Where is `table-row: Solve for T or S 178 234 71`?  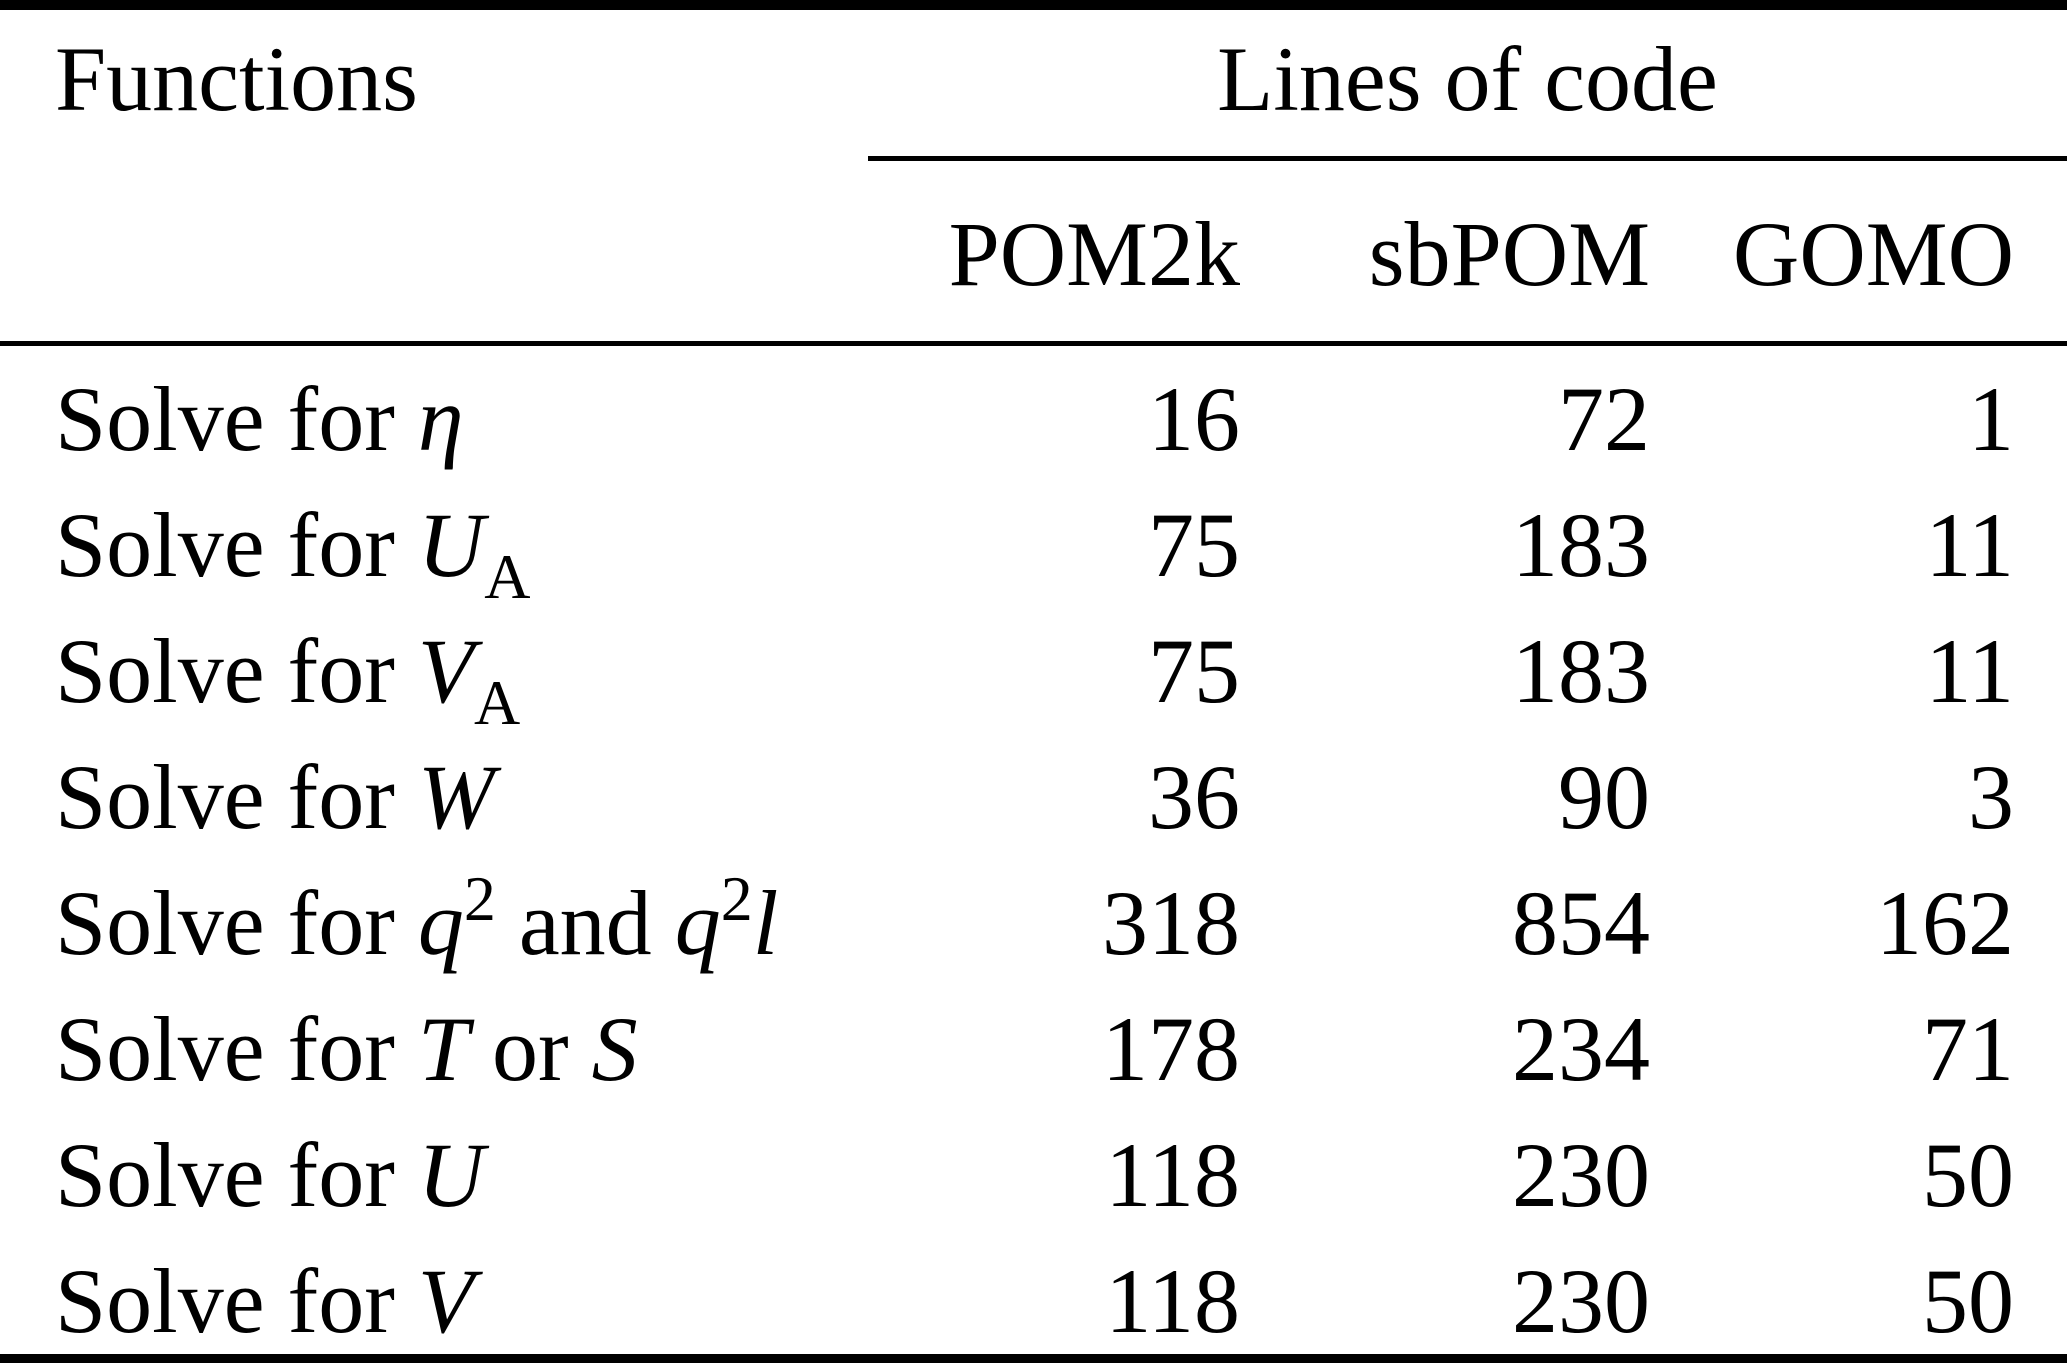
table-row: Solve for T or S 178 234 71 is located at coordinates (1033, 1039).